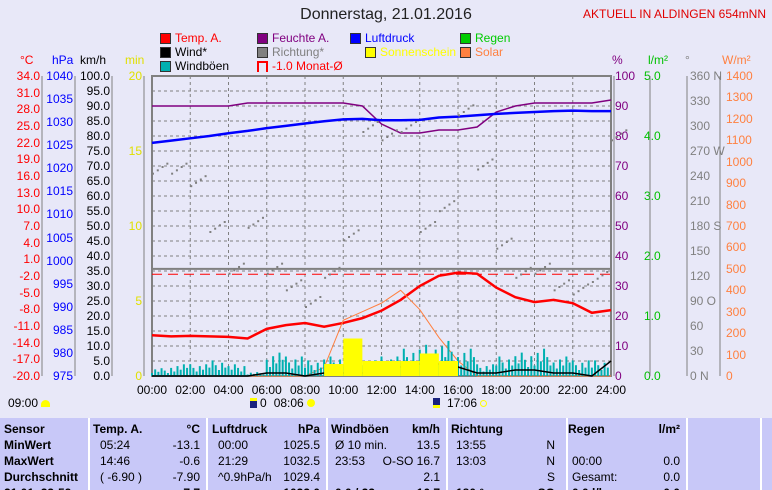 The height and width of the screenshot is (490, 772). I want to click on axis-tick-temp: -14.0, so click(26, 342).